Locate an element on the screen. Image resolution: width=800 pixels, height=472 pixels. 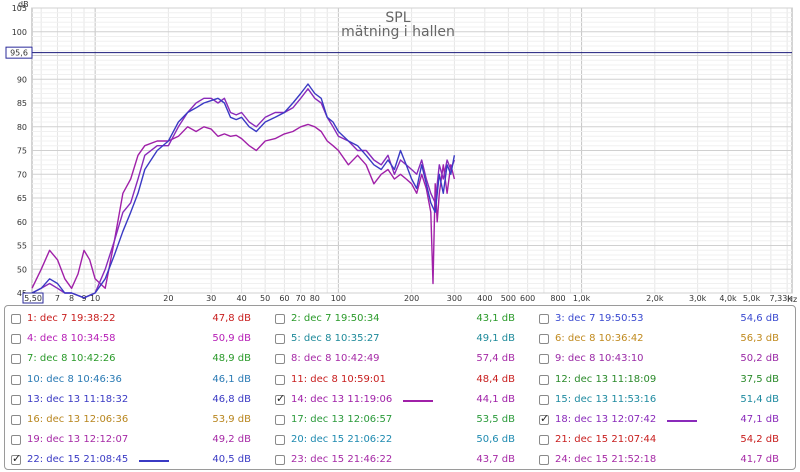
legend-item: 17: dec 13 12:06:57 53,5 dB is located at coordinates (400, 421).